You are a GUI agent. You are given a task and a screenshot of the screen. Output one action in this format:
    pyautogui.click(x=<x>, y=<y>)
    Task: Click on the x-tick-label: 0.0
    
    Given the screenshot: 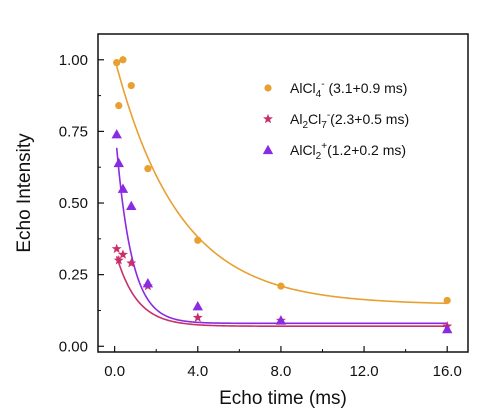 What is the action you would take?
    pyautogui.click(x=114, y=371)
    